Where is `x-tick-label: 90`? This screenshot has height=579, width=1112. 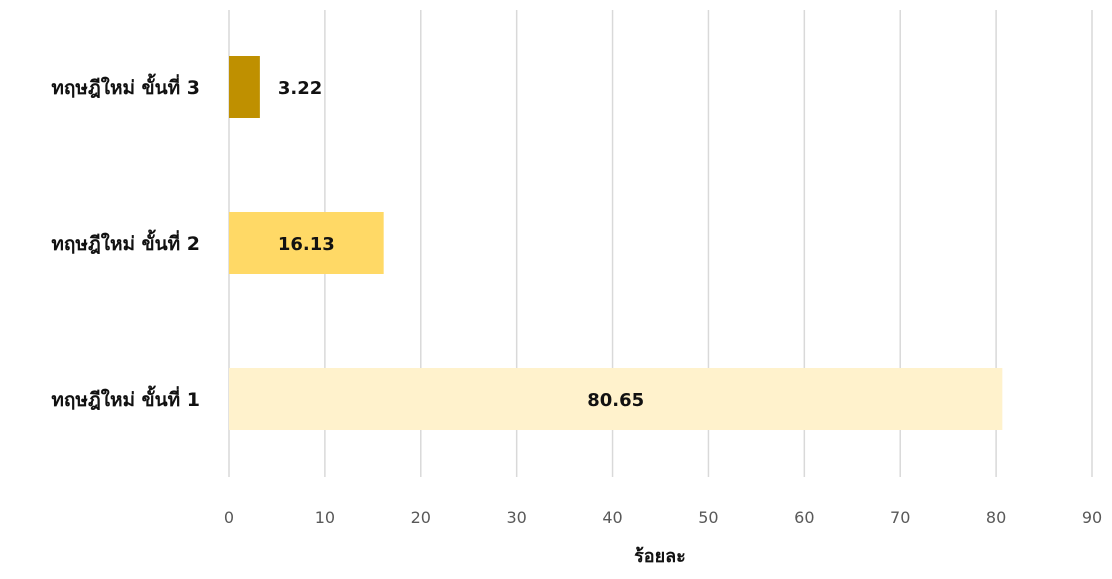
x-tick-label: 90 is located at coordinates (1092, 517).